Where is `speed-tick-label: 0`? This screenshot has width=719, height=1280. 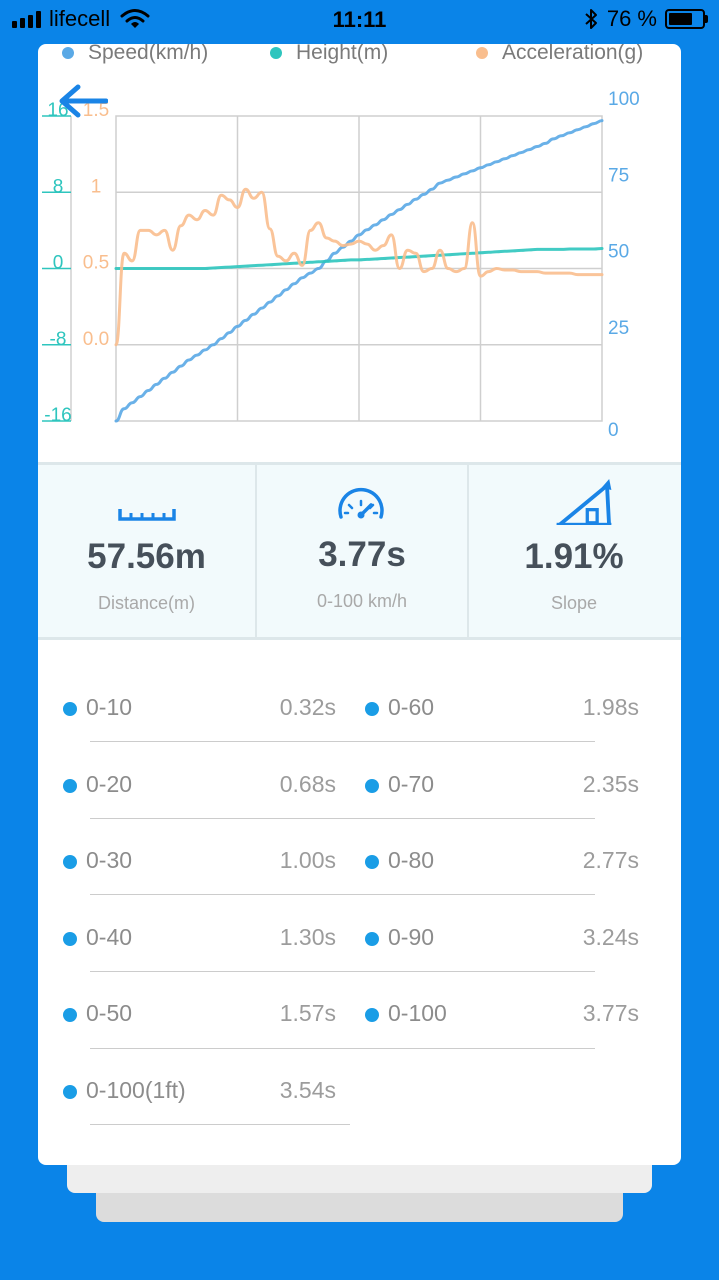
speed-tick-label: 0 is located at coordinates (613, 430).